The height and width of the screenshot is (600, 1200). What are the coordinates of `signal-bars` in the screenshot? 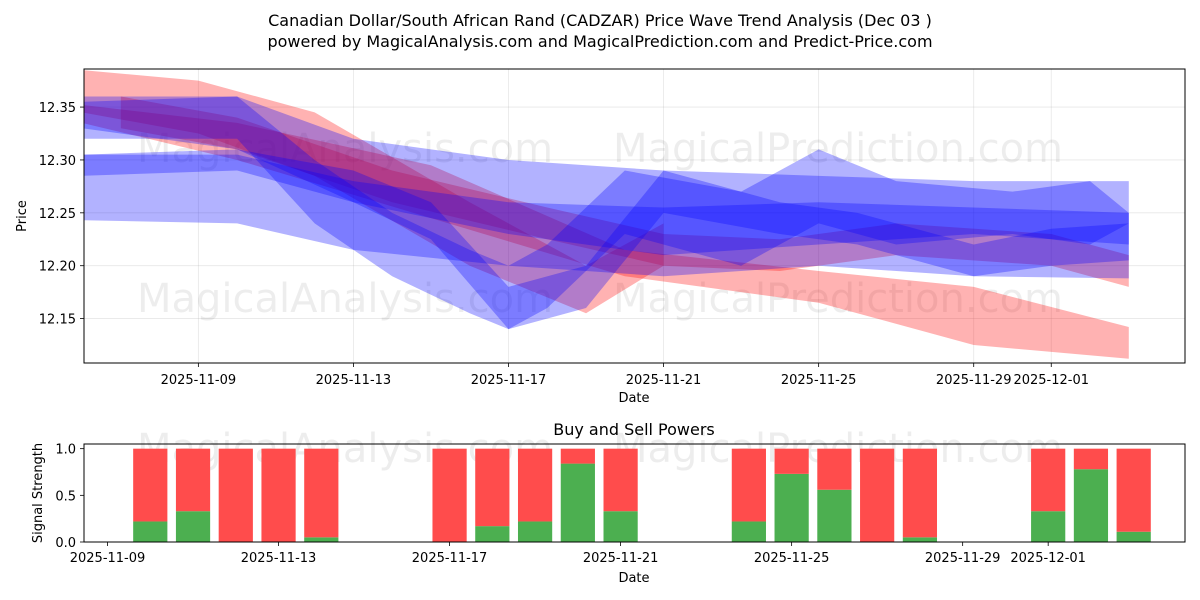 It's located at (642, 495).